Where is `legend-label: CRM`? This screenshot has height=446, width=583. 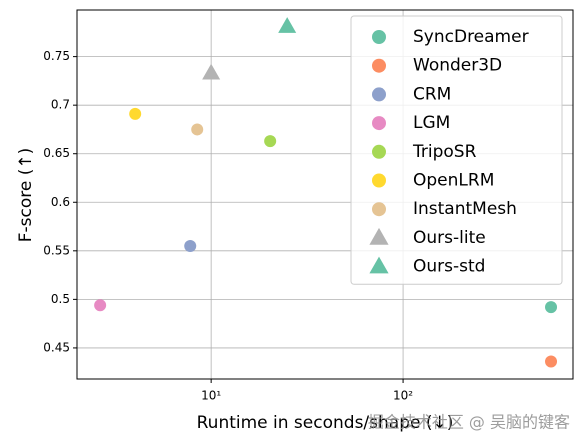
legend-label: CRM is located at coordinates (432, 94).